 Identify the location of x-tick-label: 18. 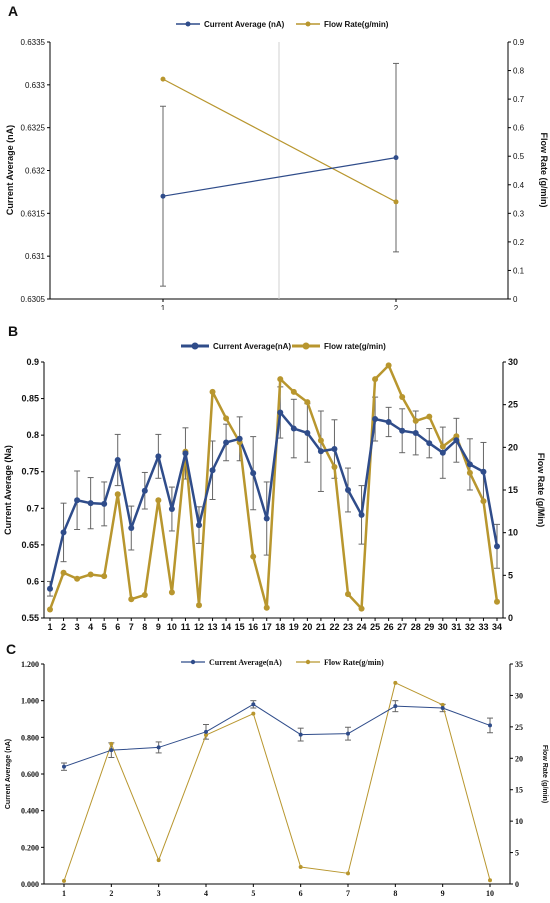
(280, 626).